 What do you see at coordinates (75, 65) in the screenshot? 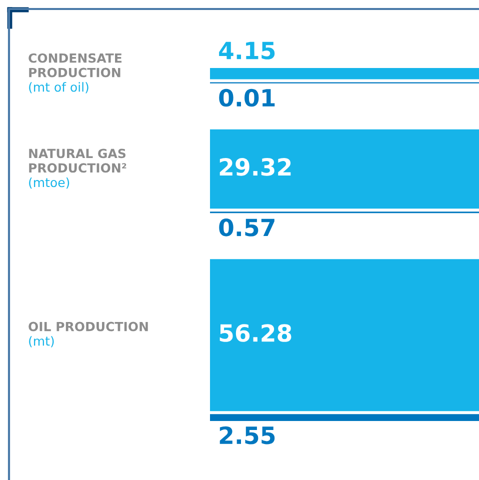
I see `category-label: CONDENSATE PRODUCTION` at bounding box center [75, 65].